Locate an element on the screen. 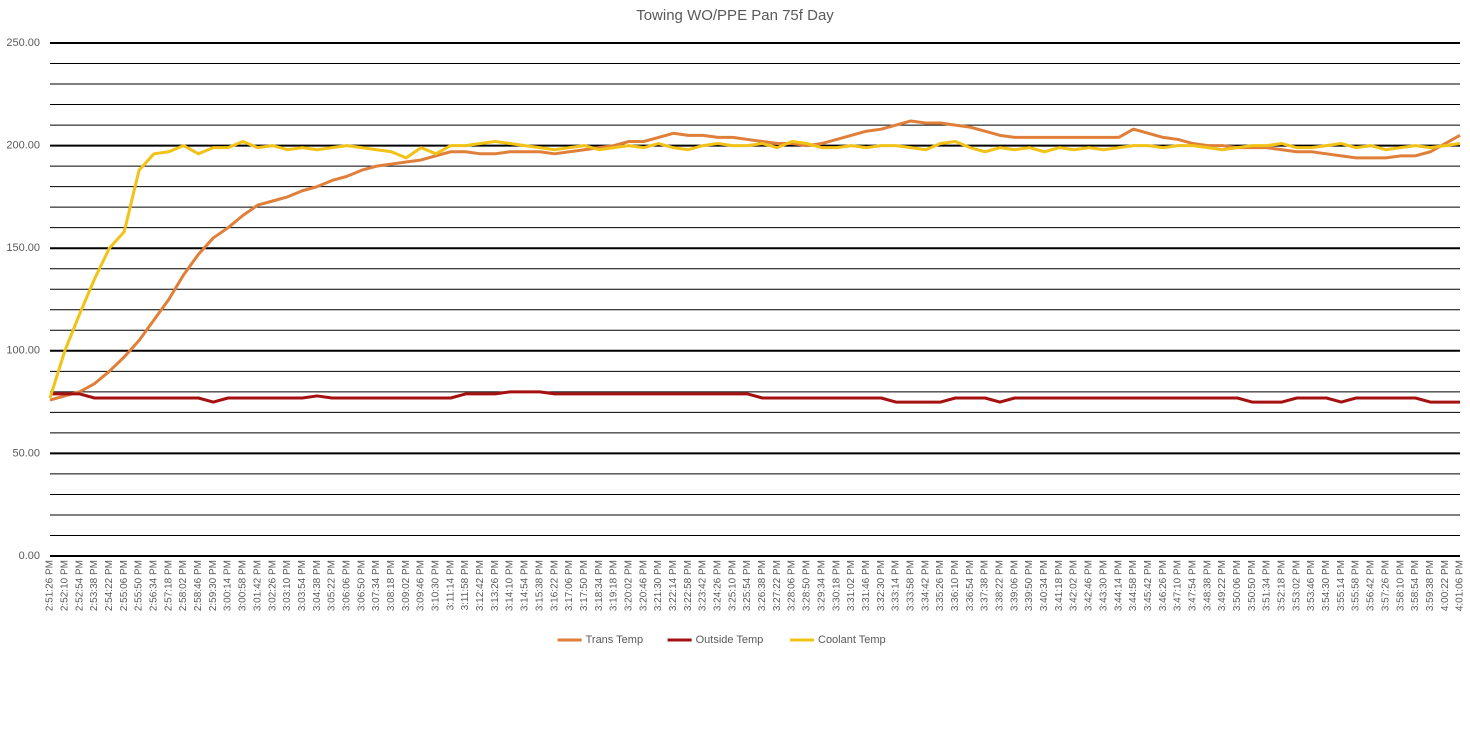  x-tick-label: 3:27:22 PM is located at coordinates (777, 585).